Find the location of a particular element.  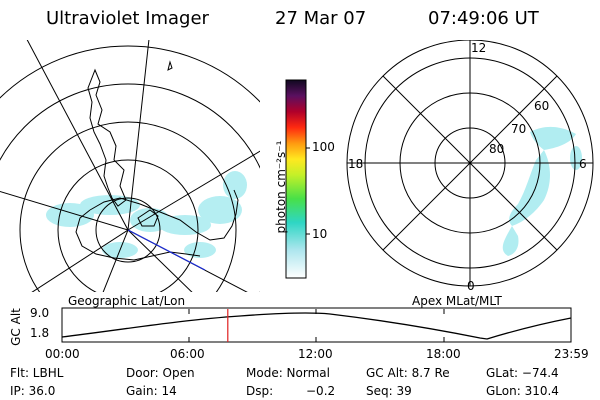

dsp-value: −0.2 is located at coordinates (321, 391).